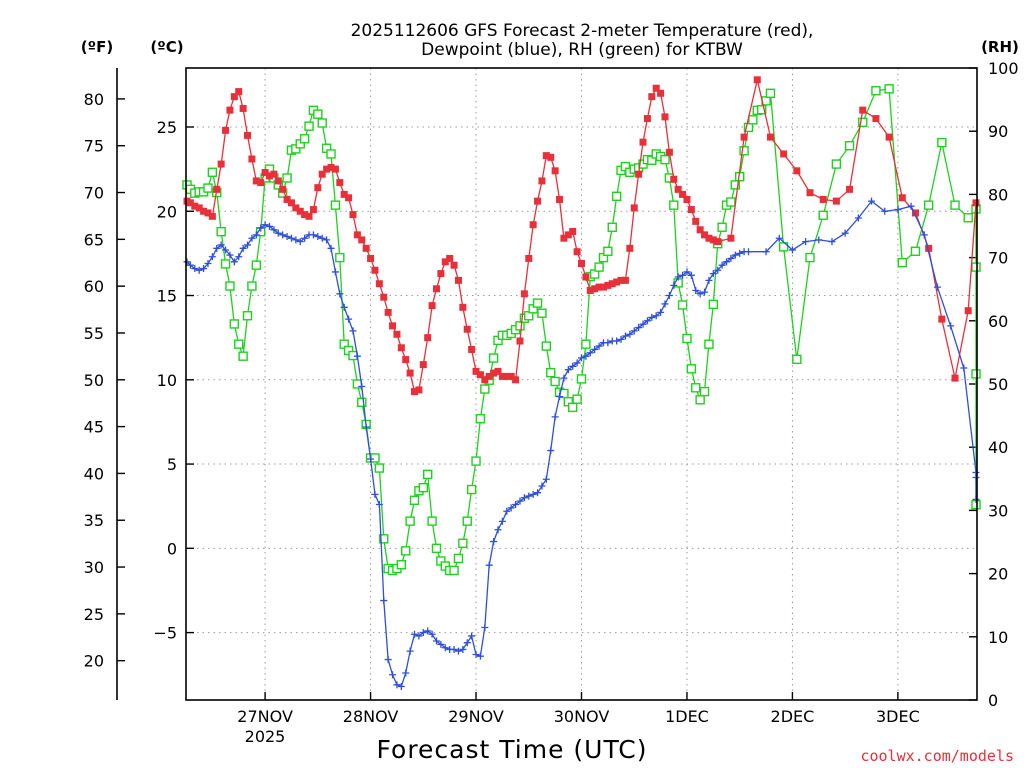 This screenshot has width=1024, height=768. Describe the element at coordinates (94, 427) in the screenshot. I see `f-tick-label: 45` at that location.